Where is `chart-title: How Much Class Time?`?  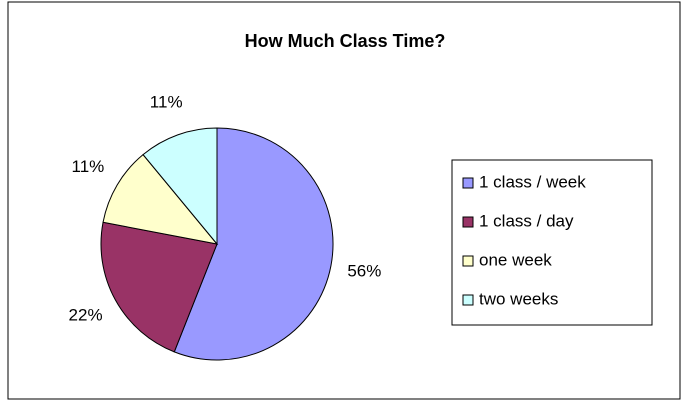
chart-title: How Much Class Time? is located at coordinates (345, 41).